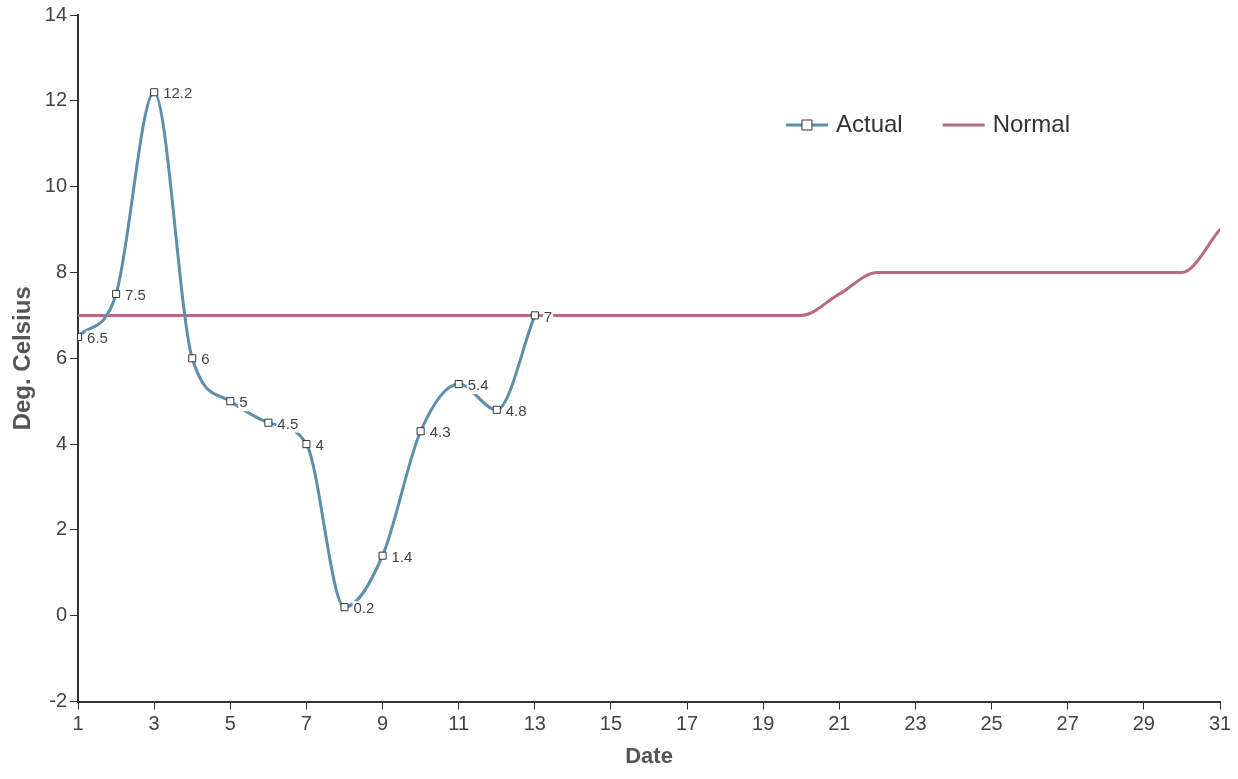 This screenshot has width=1238, height=779. Describe the element at coordinates (61, 270) in the screenshot. I see `y-tick-label: 8` at that location.